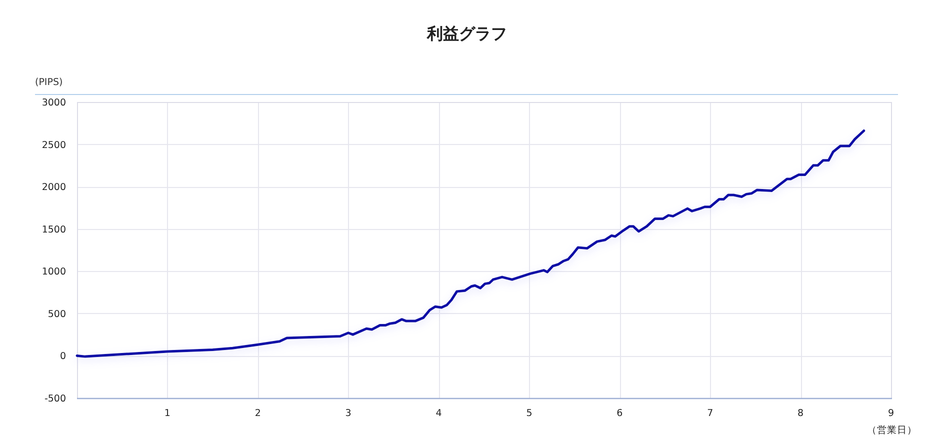 Image resolution: width=934 pixels, height=447 pixels. Describe the element at coordinates (54, 188) in the screenshot. I see `y-tick-label: 2000` at that location.